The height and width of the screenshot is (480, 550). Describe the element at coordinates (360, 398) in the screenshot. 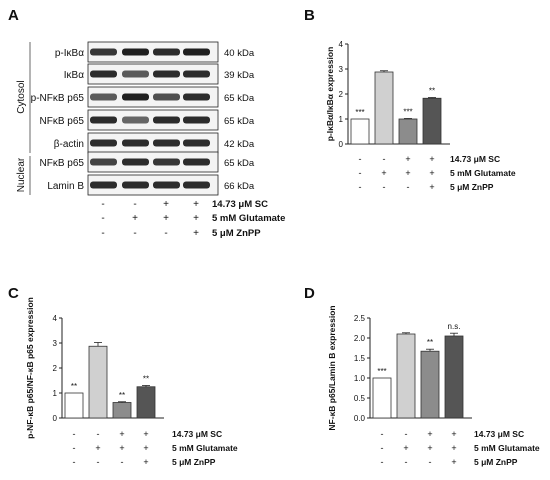

I see `y-tick-label-D-1: 0.5` at that location.